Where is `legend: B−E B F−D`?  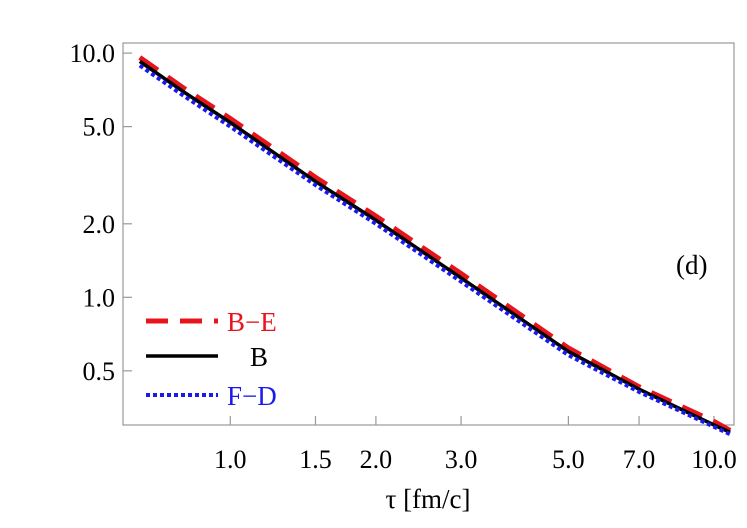
legend: B−E B F−D is located at coordinates (211, 359).